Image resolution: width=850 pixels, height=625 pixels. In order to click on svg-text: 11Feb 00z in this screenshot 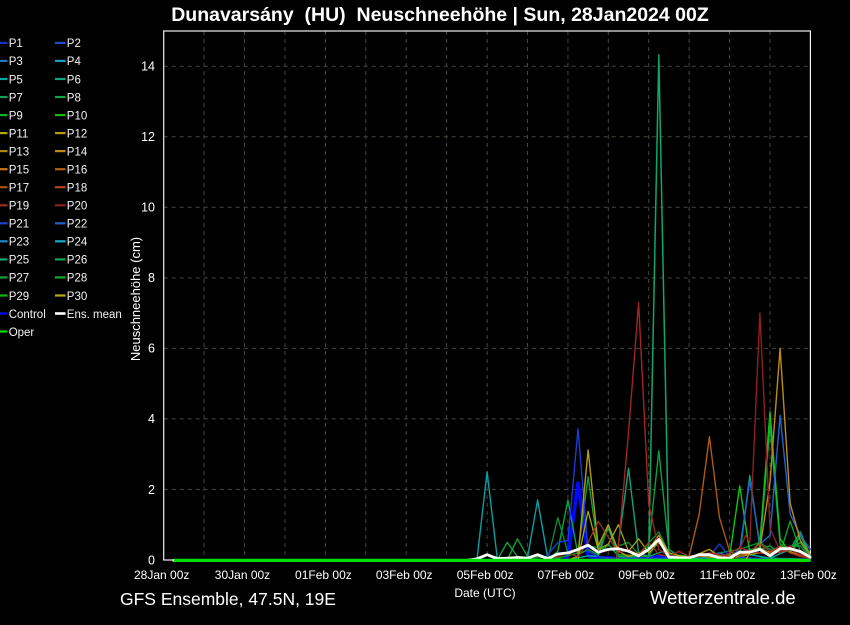, I will do `click(728, 575)`.